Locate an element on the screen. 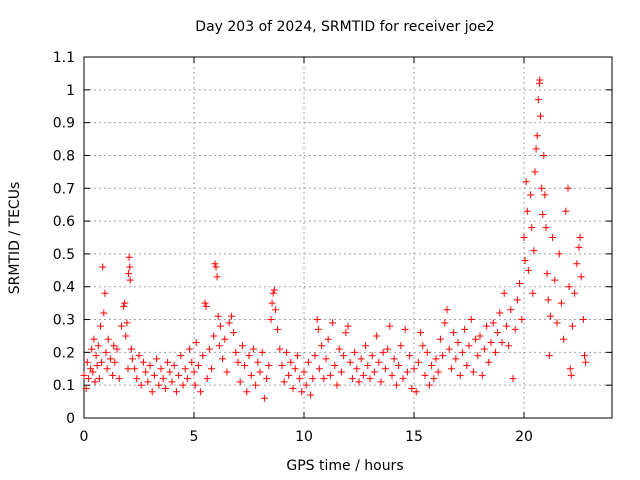 The width and height of the screenshot is (640, 480). x-axis-label: GPS time / hours is located at coordinates (344, 466).